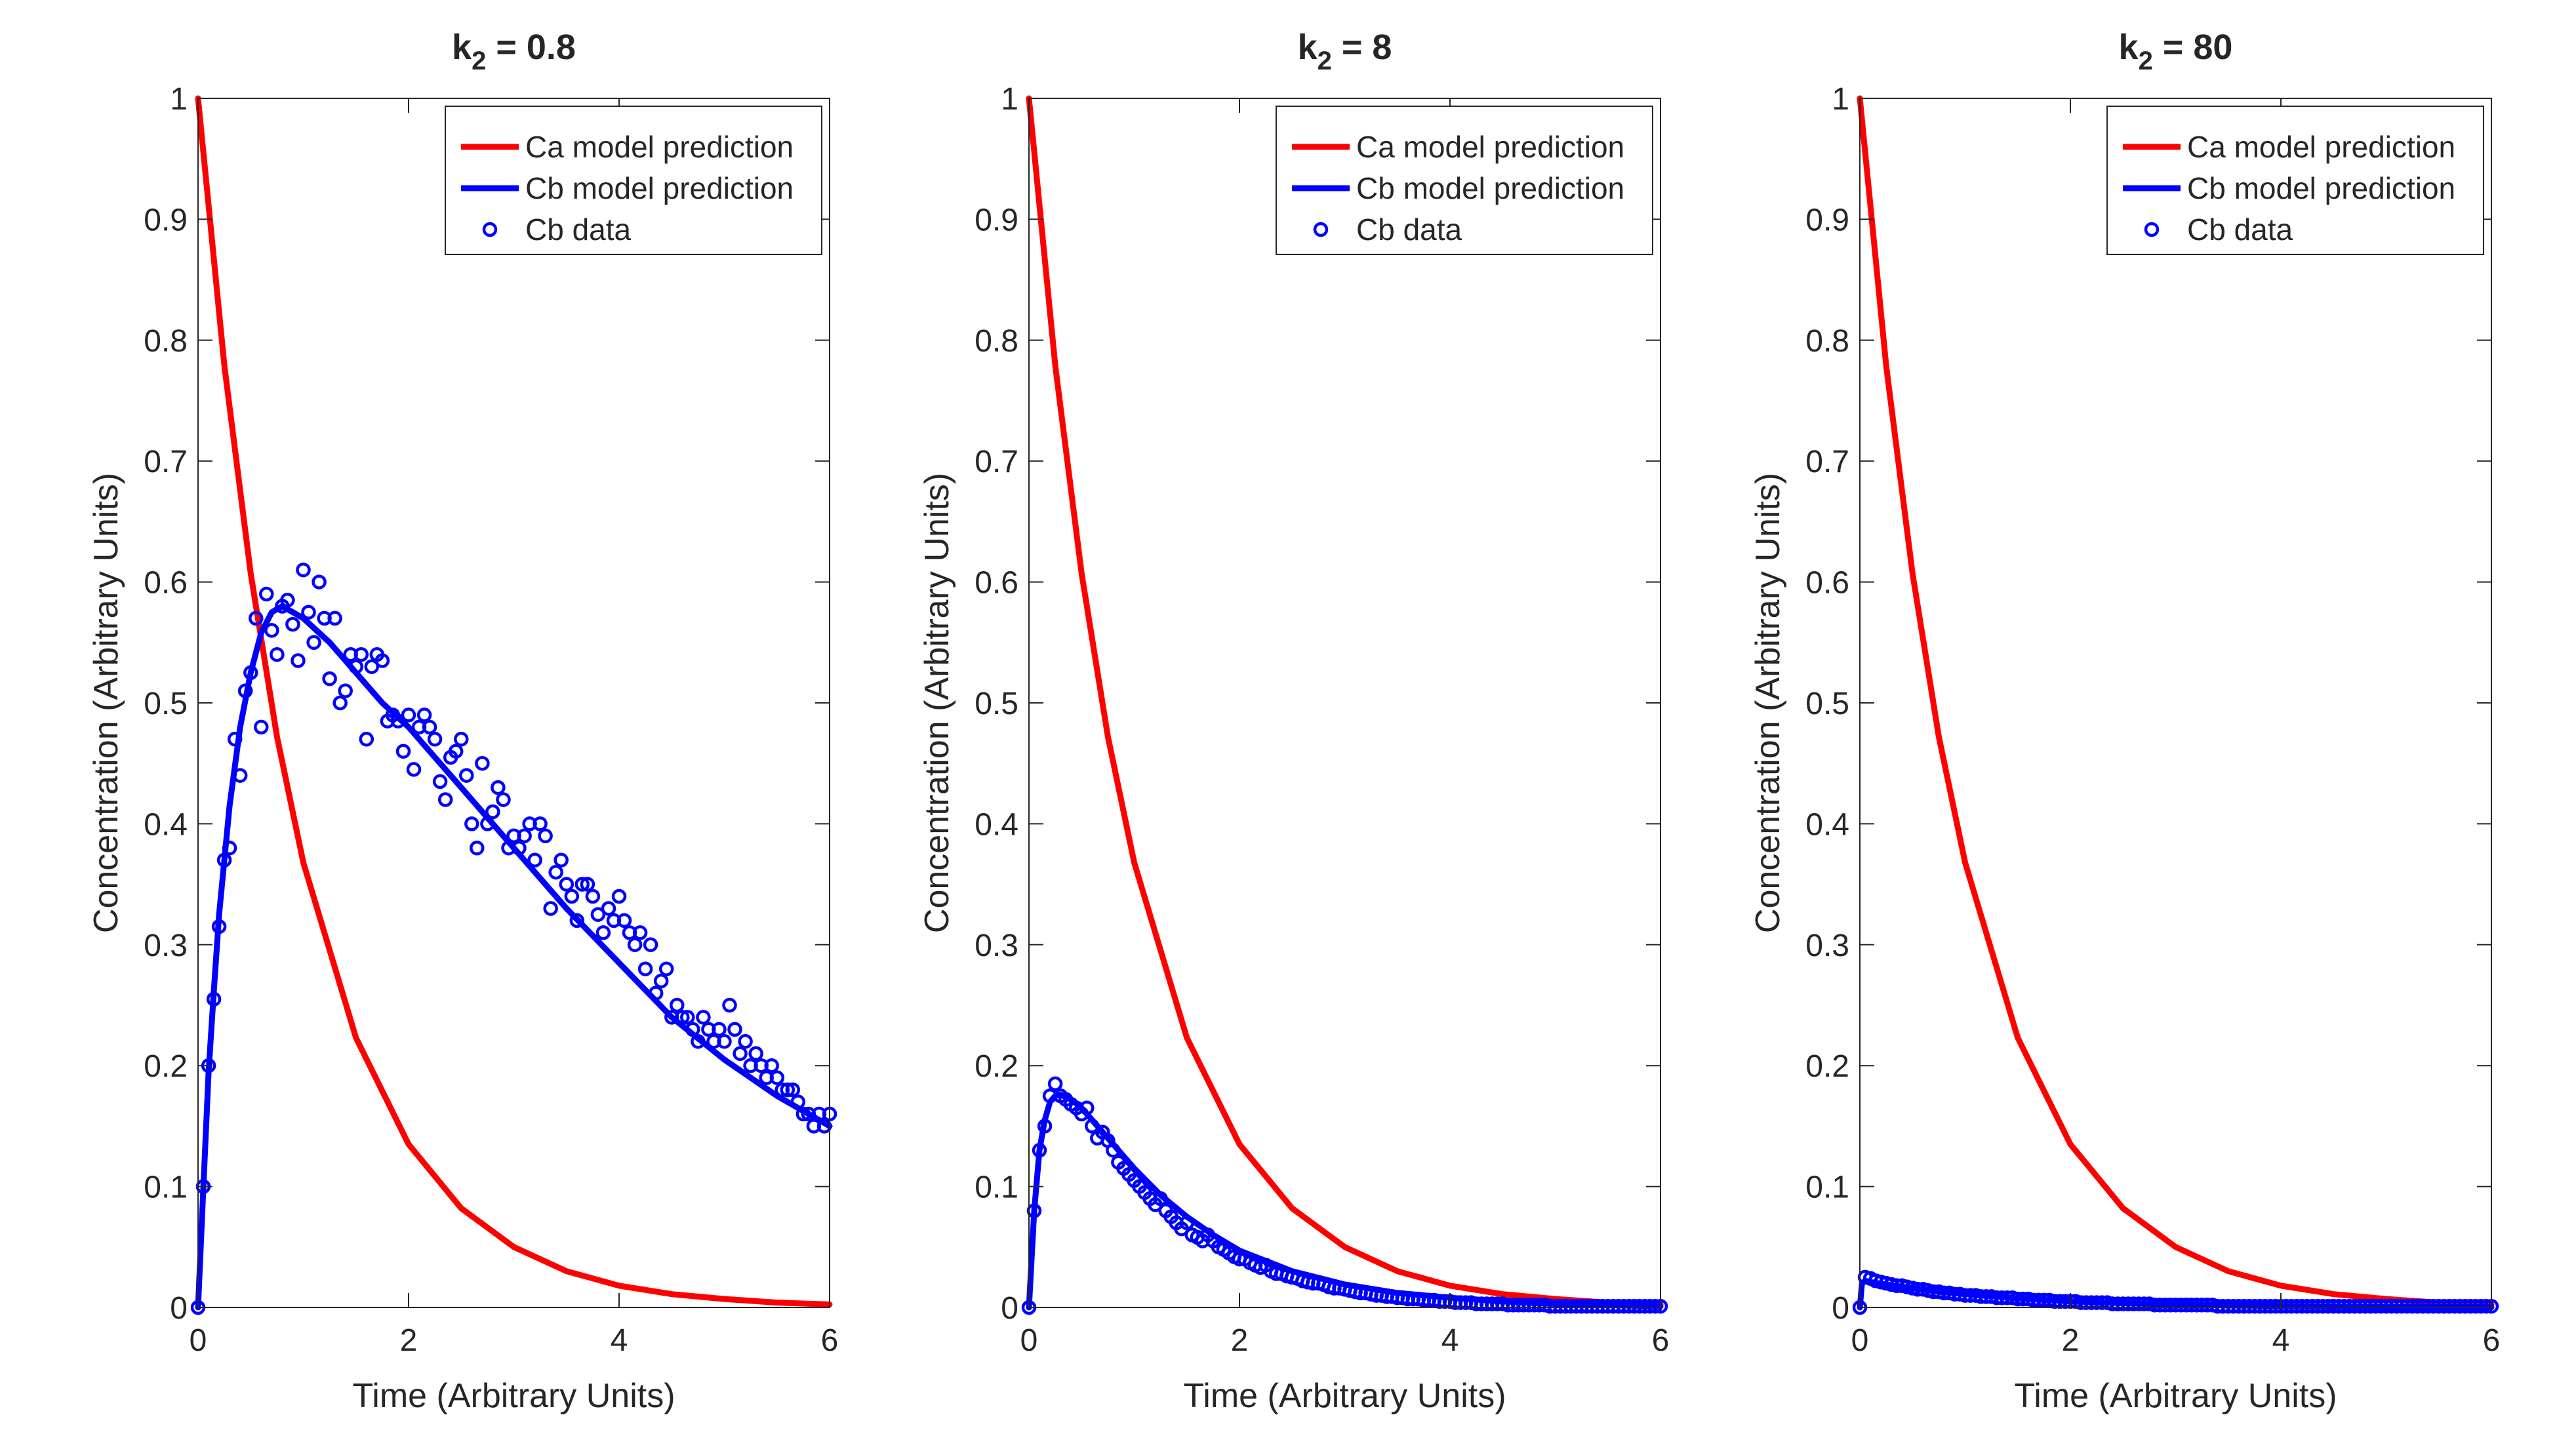  Describe the element at coordinates (514, 957) in the screenshot. I see `cb-model-prediction-line` at that location.